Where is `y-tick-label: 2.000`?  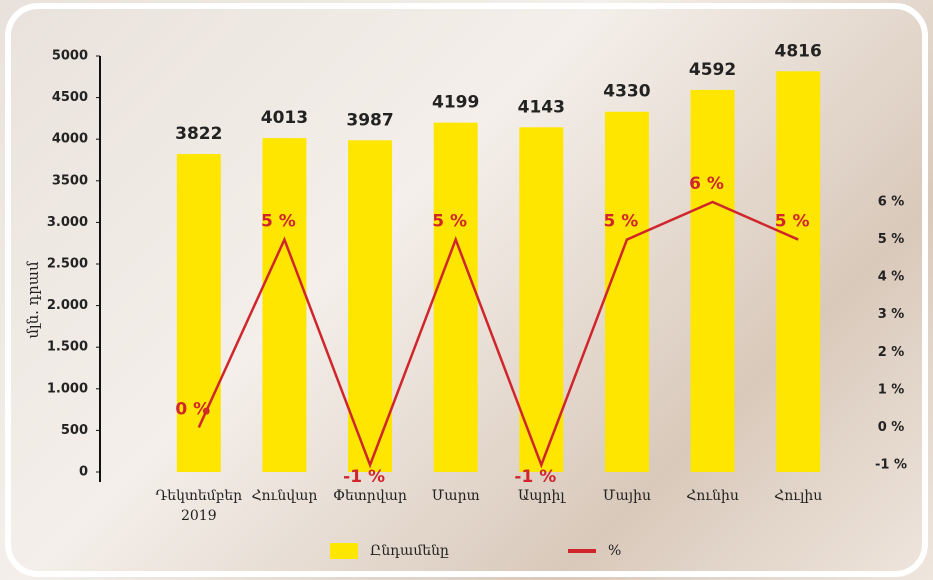 y-tick-label: 2.000 is located at coordinates (67, 305).